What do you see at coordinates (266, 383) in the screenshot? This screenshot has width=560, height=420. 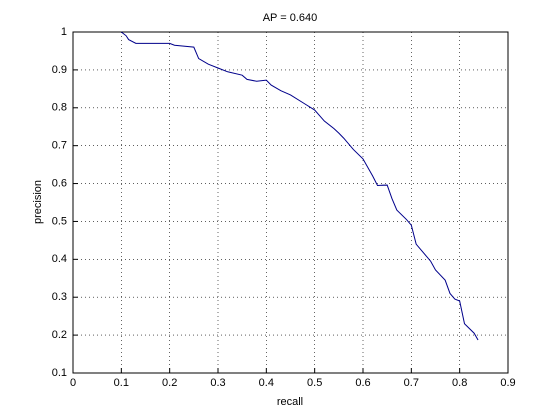 I see `x-tick-label: 0.4` at bounding box center [266, 383].